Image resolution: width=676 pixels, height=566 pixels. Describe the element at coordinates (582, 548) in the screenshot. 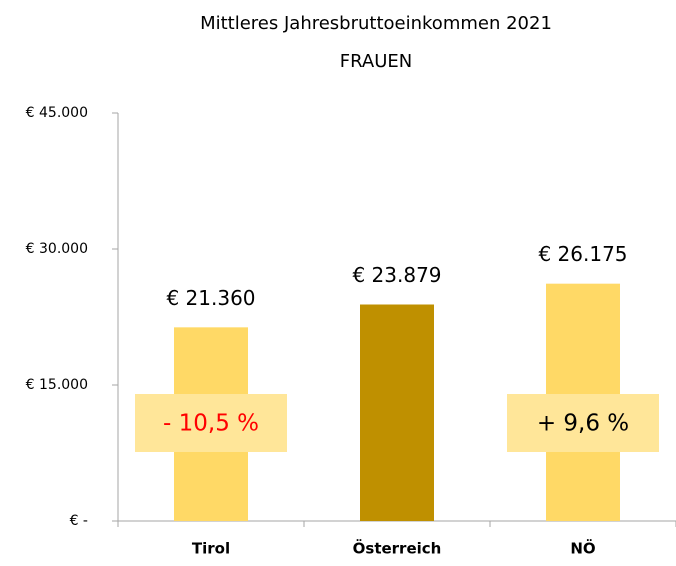

I see `x-tick-label: NÖ` at that location.